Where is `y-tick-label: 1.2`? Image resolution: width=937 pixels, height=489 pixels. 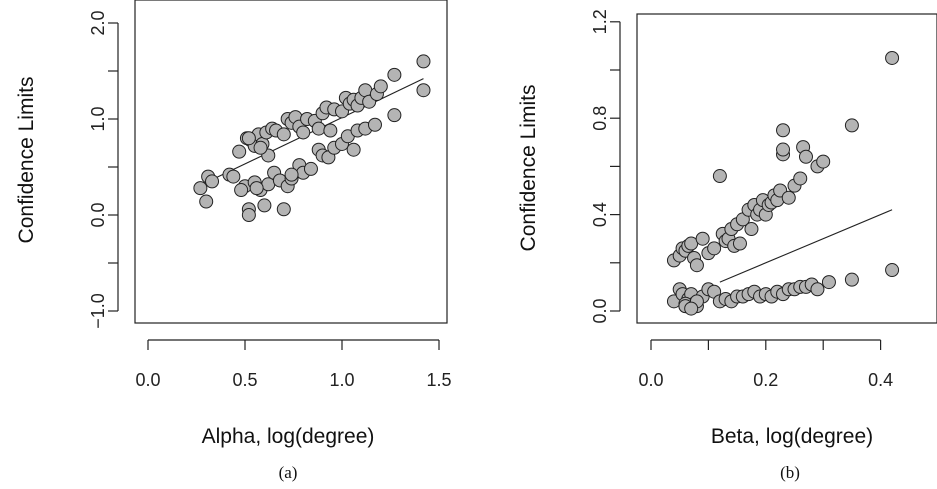 y-tick-label: 1.2 is located at coordinates (600, 21).